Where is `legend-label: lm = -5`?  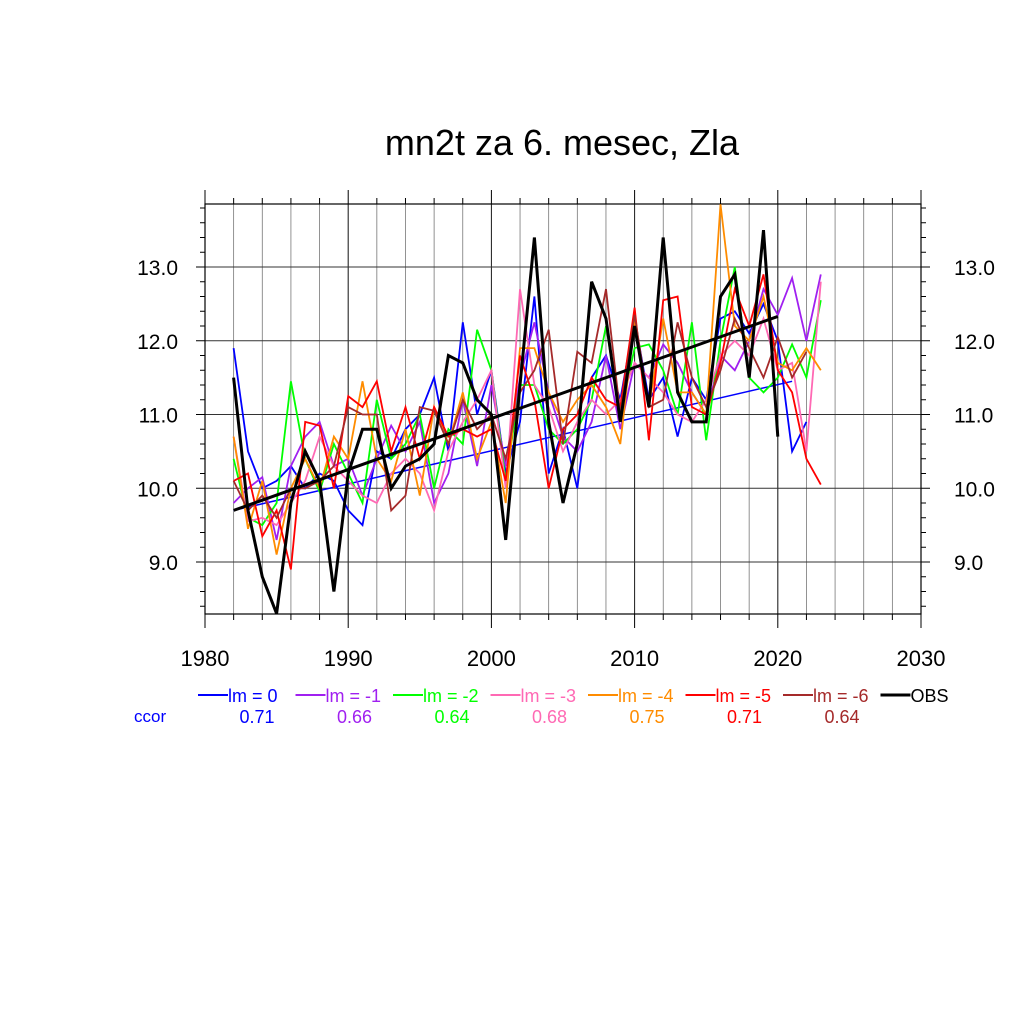
legend-label: lm = -5 is located at coordinates (744, 696).